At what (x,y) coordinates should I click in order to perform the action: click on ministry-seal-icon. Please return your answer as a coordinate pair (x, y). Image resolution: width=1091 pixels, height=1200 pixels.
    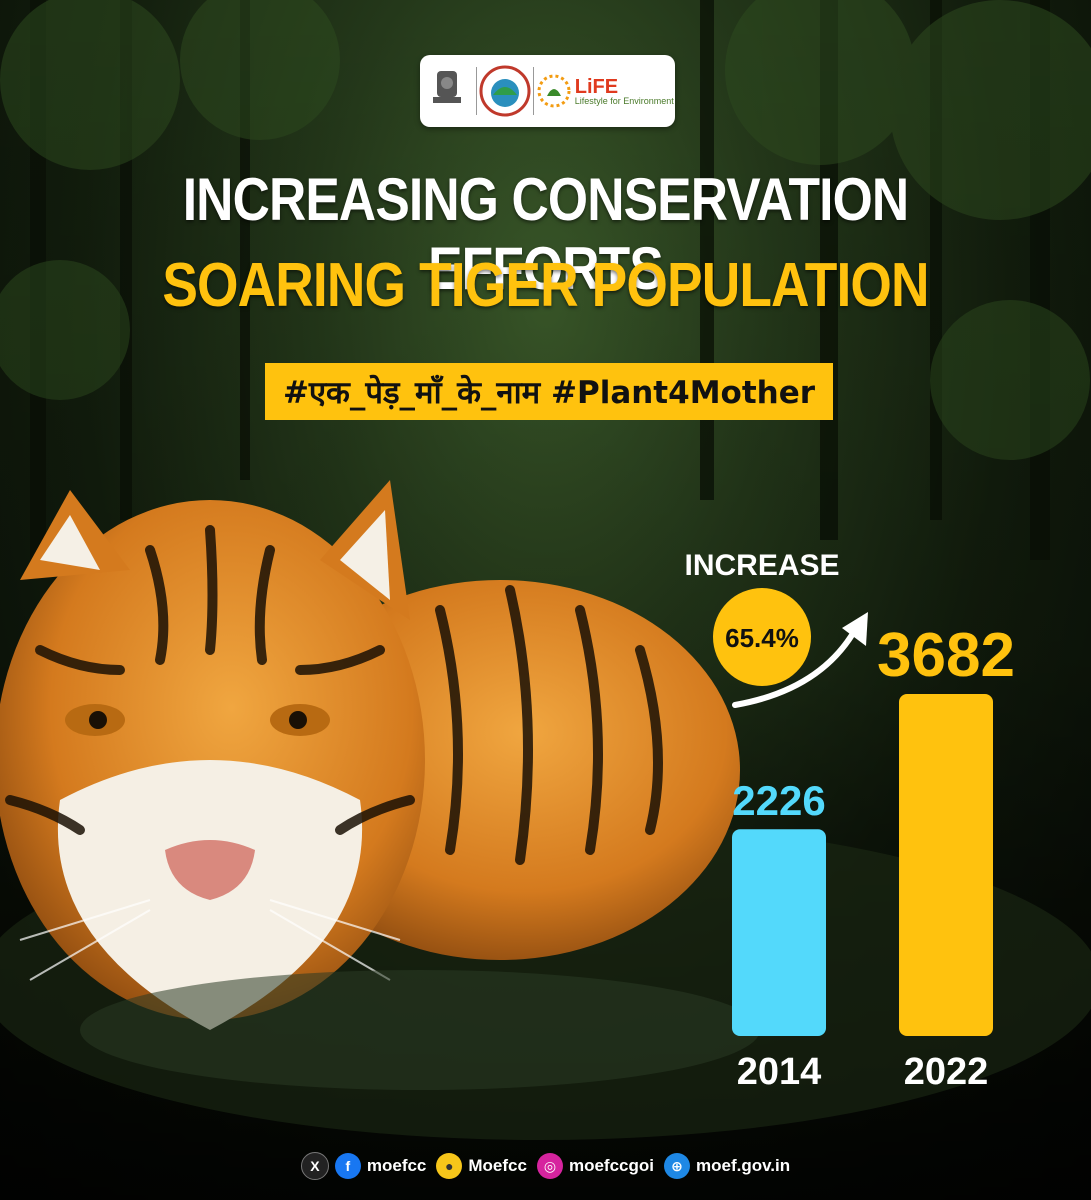
    Looking at the image, I should click on (505, 91).